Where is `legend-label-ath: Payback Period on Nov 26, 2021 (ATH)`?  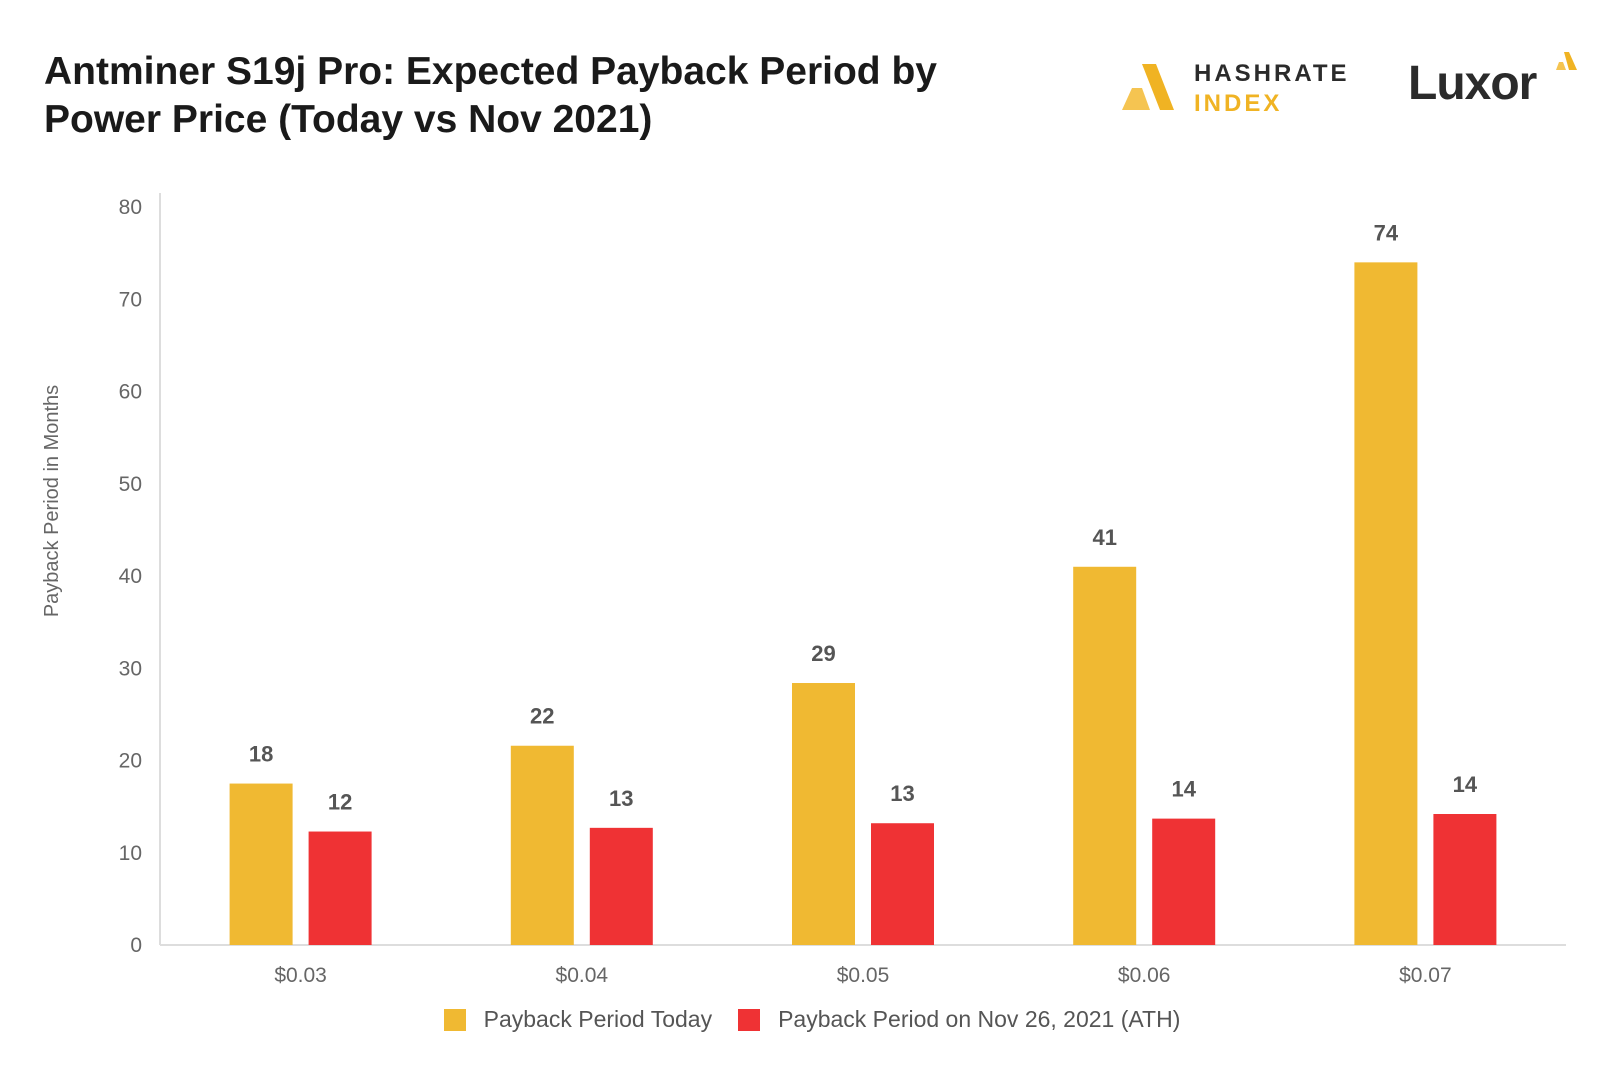 legend-label-ath: Payback Period on Nov 26, 2021 (ATH) is located at coordinates (979, 1019).